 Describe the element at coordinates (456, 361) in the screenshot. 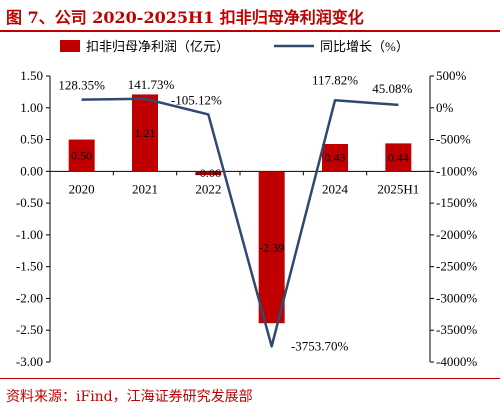

I see `right-tick-label: -4000%` at that location.